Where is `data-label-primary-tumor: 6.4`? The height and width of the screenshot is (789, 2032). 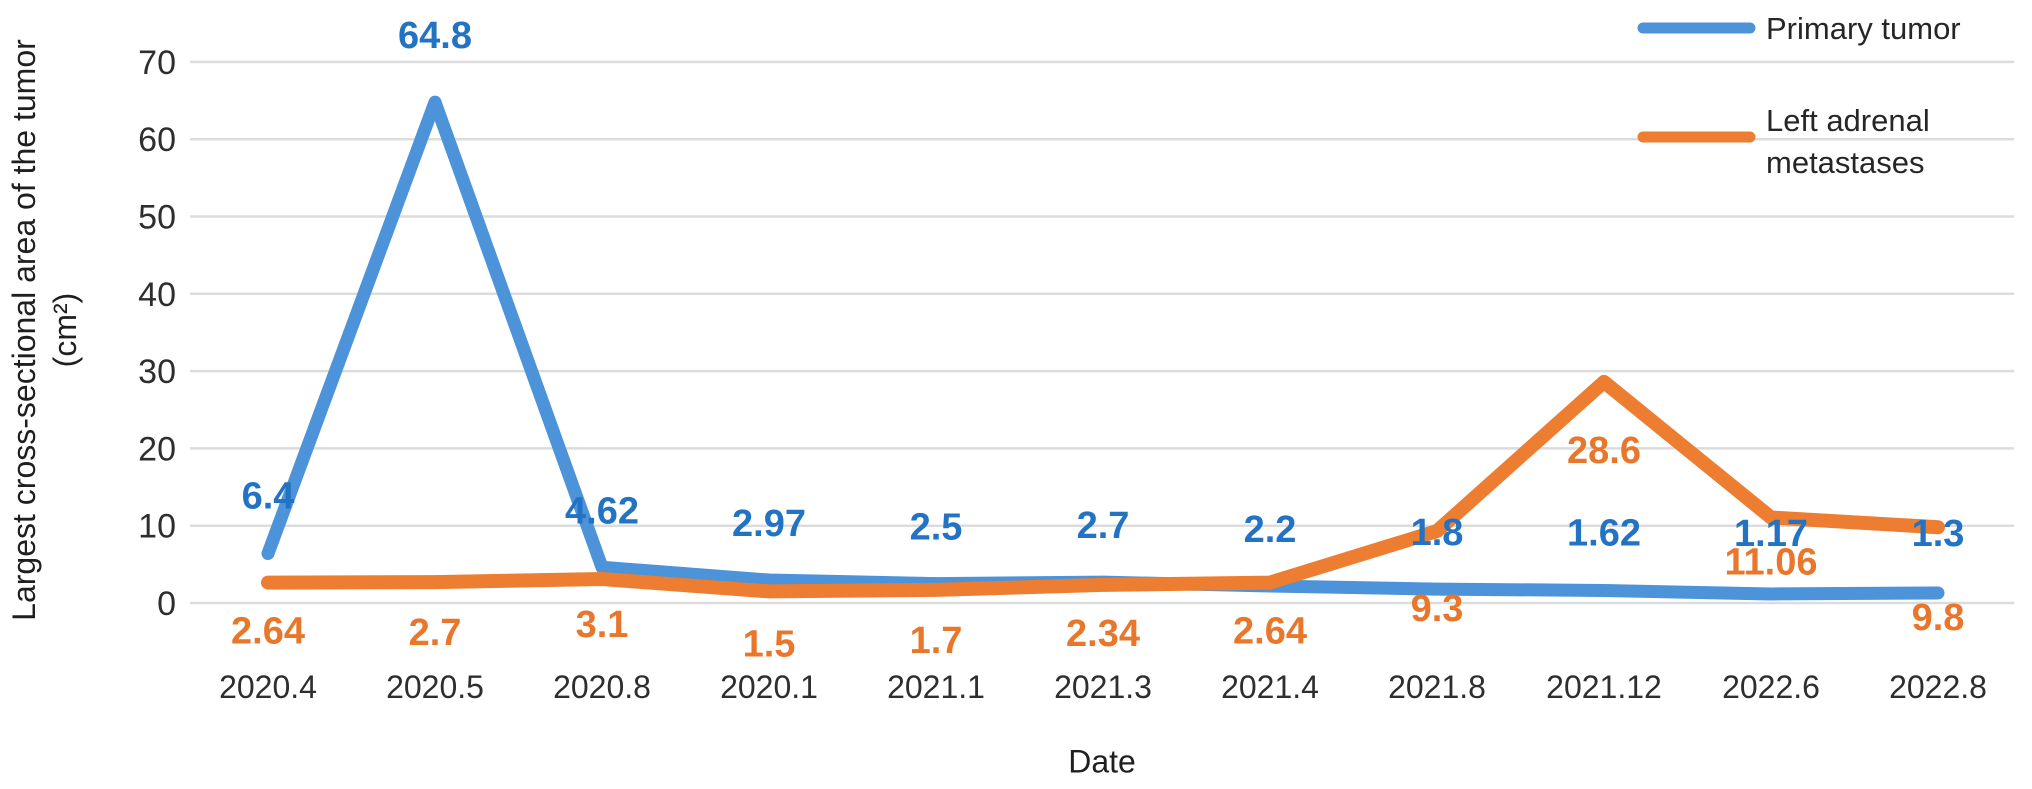
data-label-primary-tumor: 6.4 is located at coordinates (268, 497).